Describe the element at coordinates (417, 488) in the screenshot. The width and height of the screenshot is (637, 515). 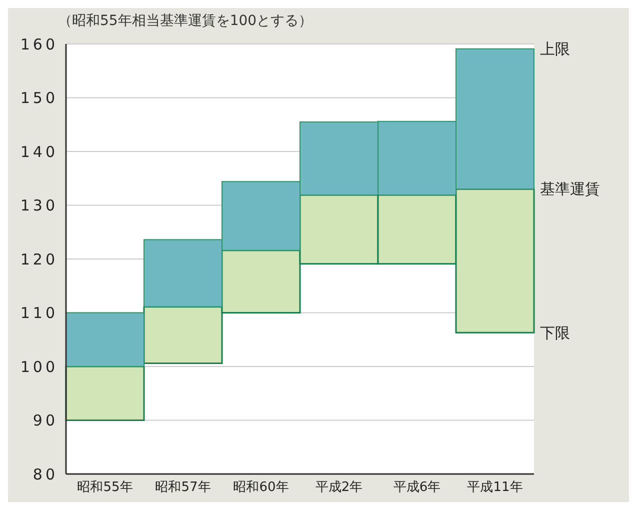
I see `x-tick-label: 平成6年` at that location.